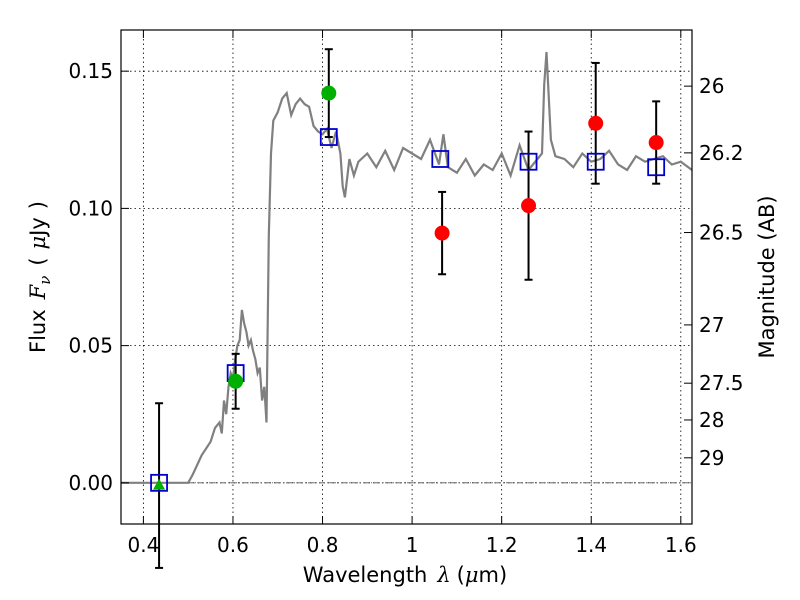  What do you see at coordinates (412, 545) in the screenshot?
I see `x-tick-label: 1` at bounding box center [412, 545].